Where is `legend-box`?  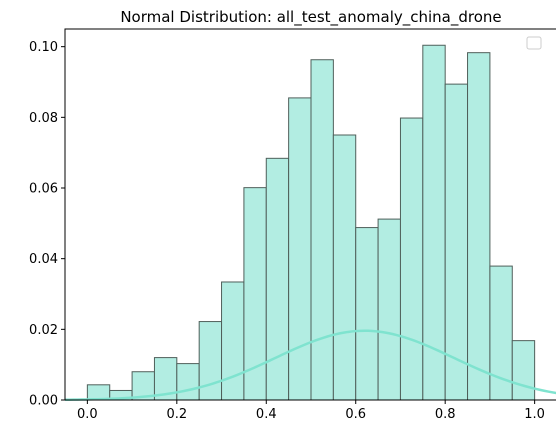
legend-box is located at coordinates (534, 43).